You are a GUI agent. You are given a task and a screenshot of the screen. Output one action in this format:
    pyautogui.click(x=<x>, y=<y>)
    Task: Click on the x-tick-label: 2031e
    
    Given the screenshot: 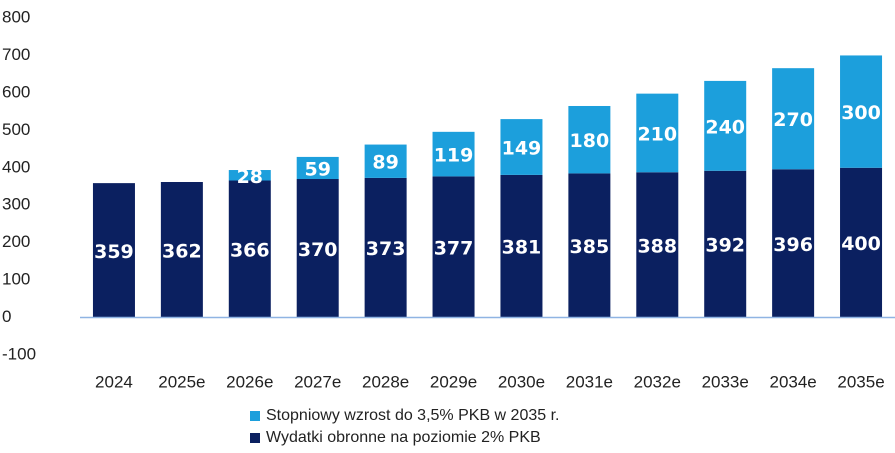 What is the action you would take?
    pyautogui.click(x=589, y=381)
    